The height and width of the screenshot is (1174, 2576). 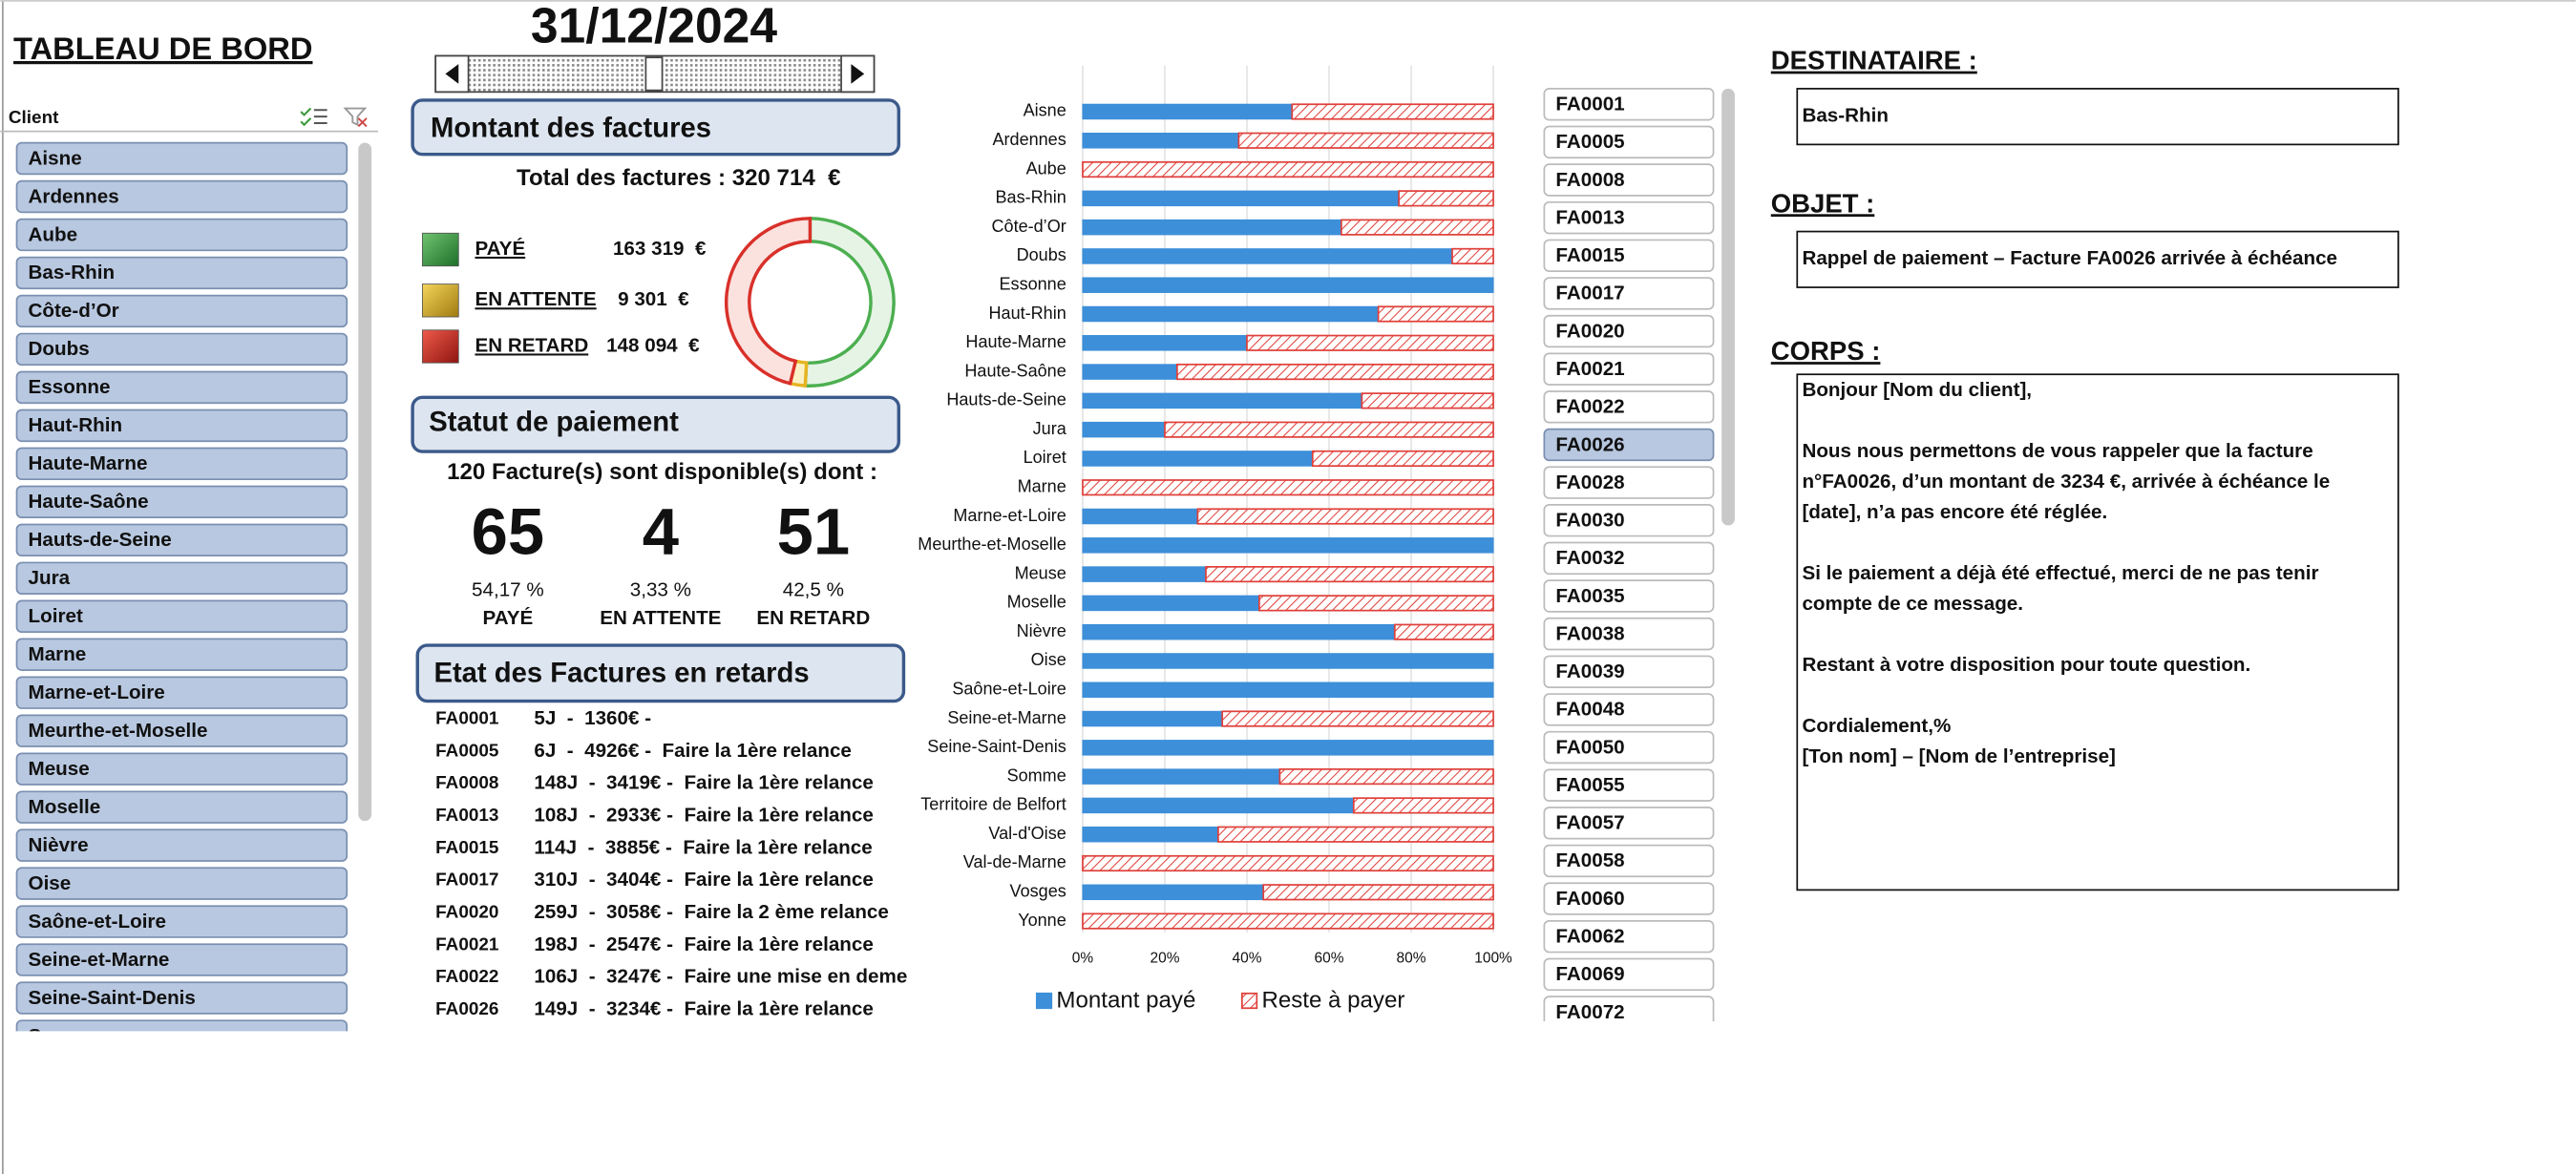 I want to click on field-label: CORPS :, so click(x=1826, y=351).